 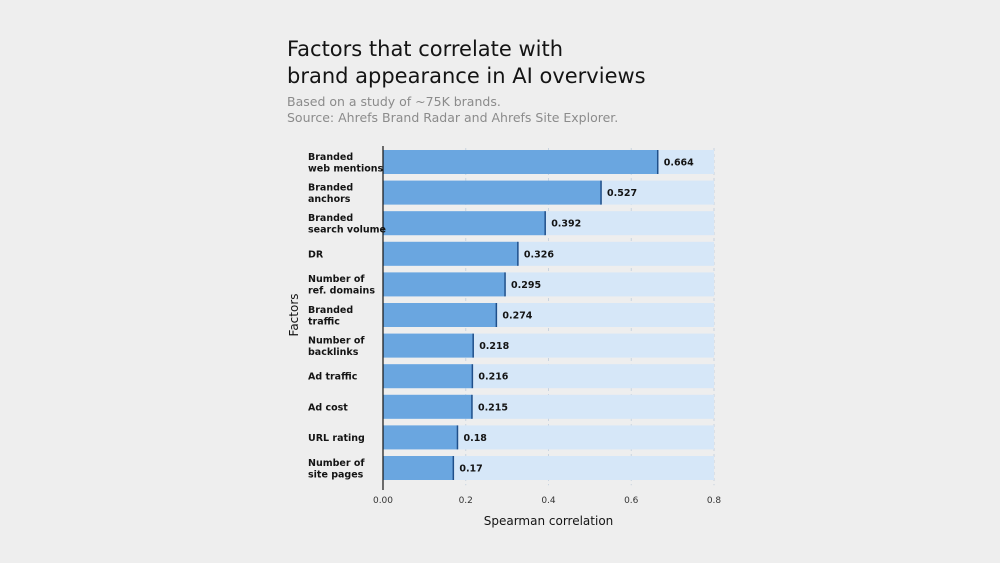 What do you see at coordinates (679, 163) in the screenshot?
I see `bar-value-label: 0.664` at bounding box center [679, 163].